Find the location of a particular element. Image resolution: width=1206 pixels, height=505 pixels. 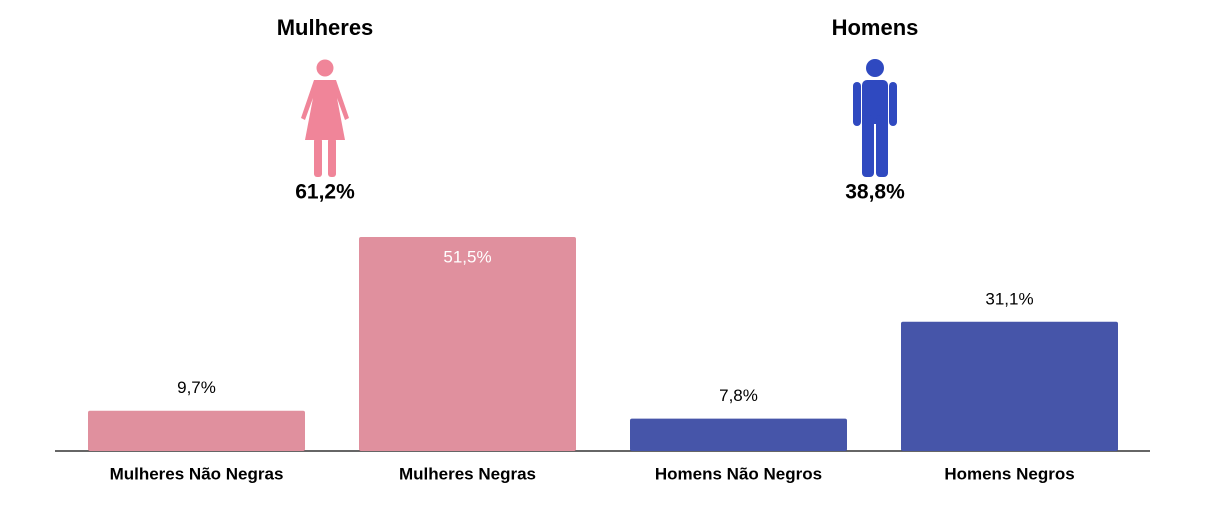

group-title: Mulheres is located at coordinates (325, 27).